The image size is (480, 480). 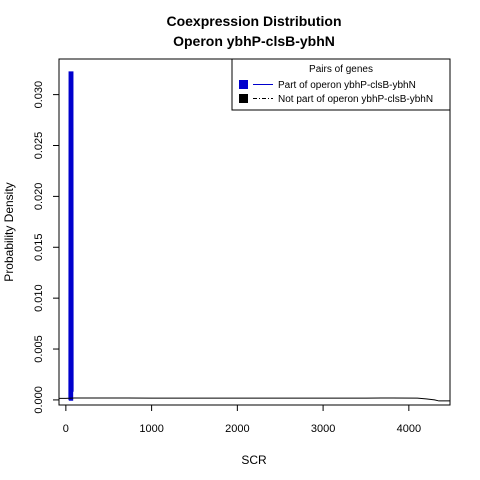 What do you see at coordinates (323, 429) in the screenshot?
I see `x-tick-label: 3000` at bounding box center [323, 429].